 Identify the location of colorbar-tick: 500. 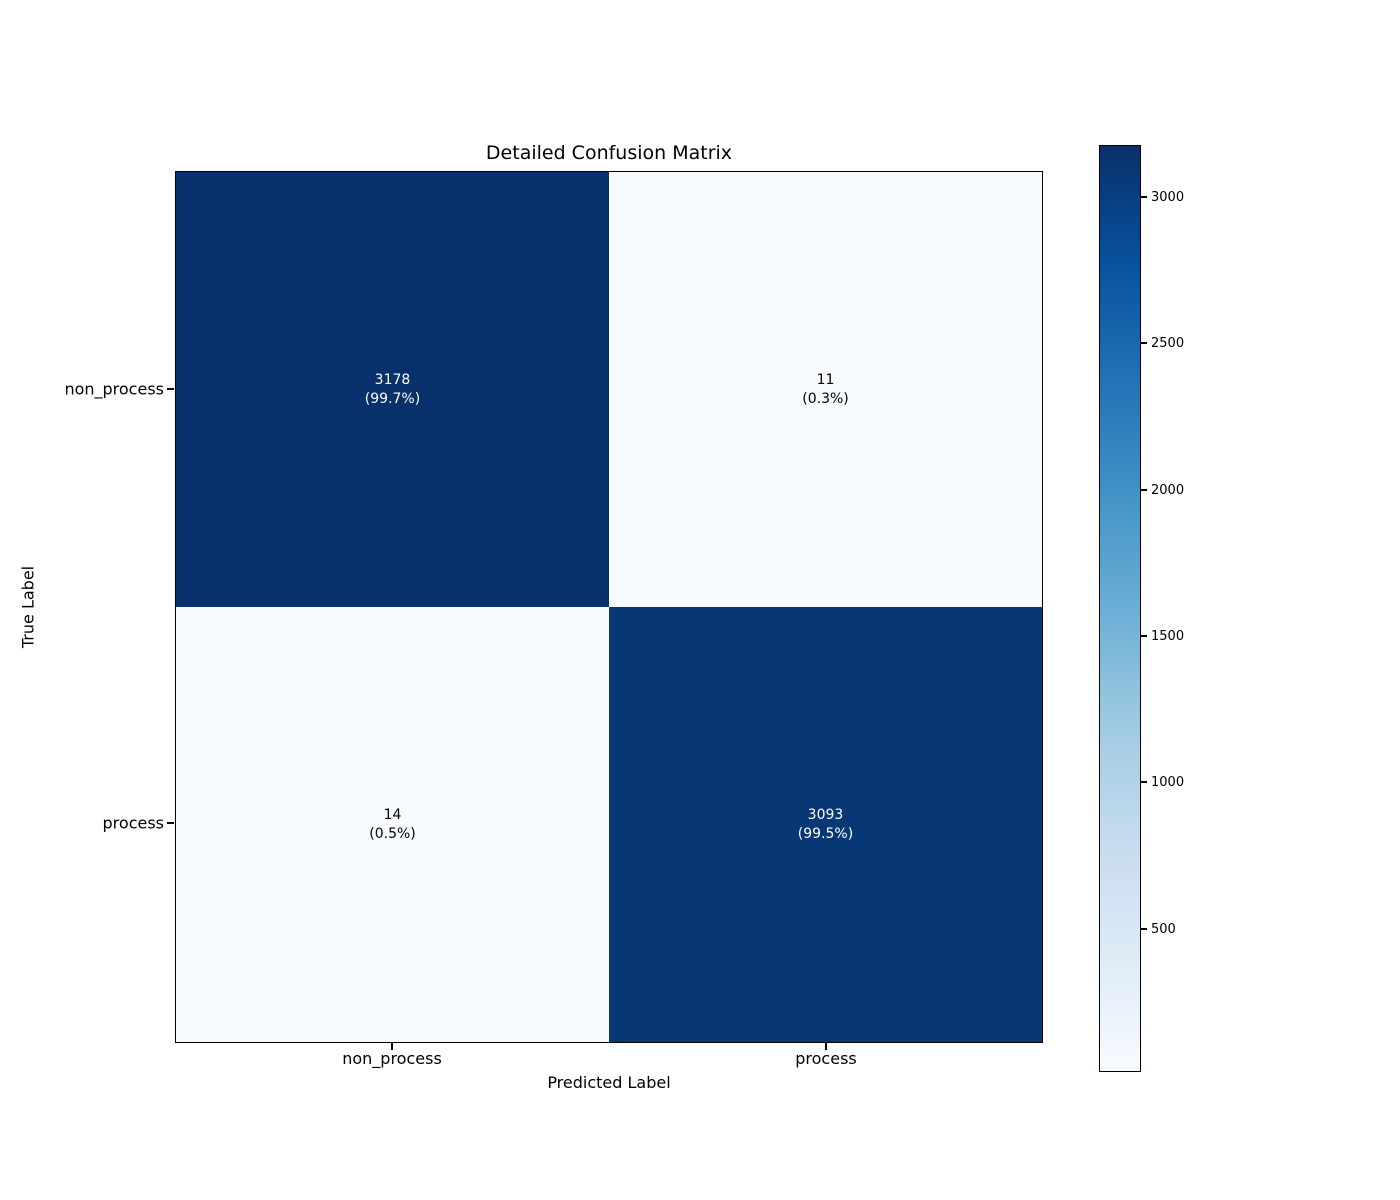
(1158, 929).